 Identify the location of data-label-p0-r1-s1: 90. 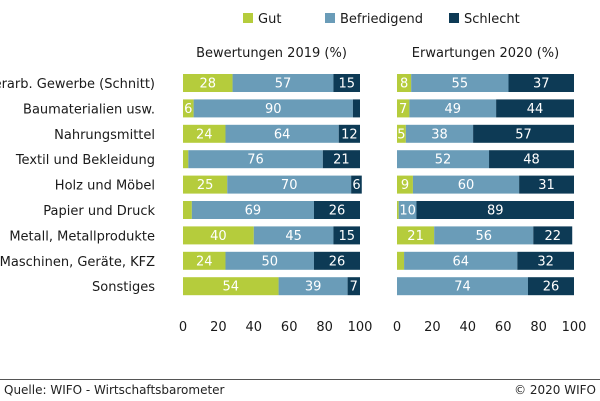
(273, 109).